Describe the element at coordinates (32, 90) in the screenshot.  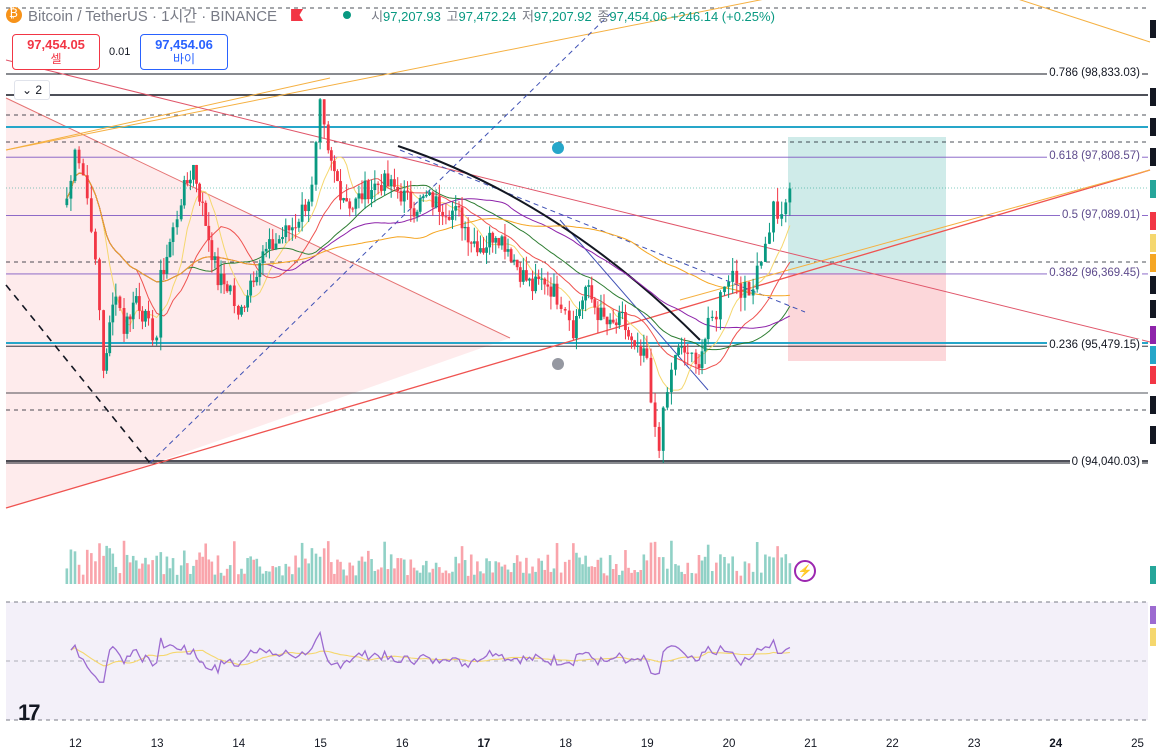
I see `indicators-toggle: ⌄ 2` at that location.